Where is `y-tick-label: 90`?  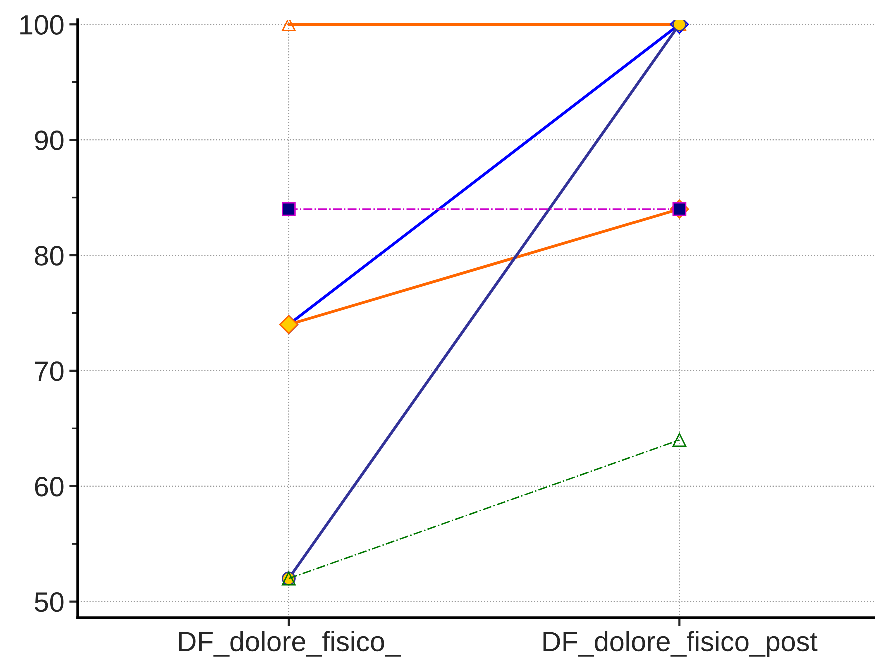 y-tick-label: 90 is located at coordinates (49, 140).